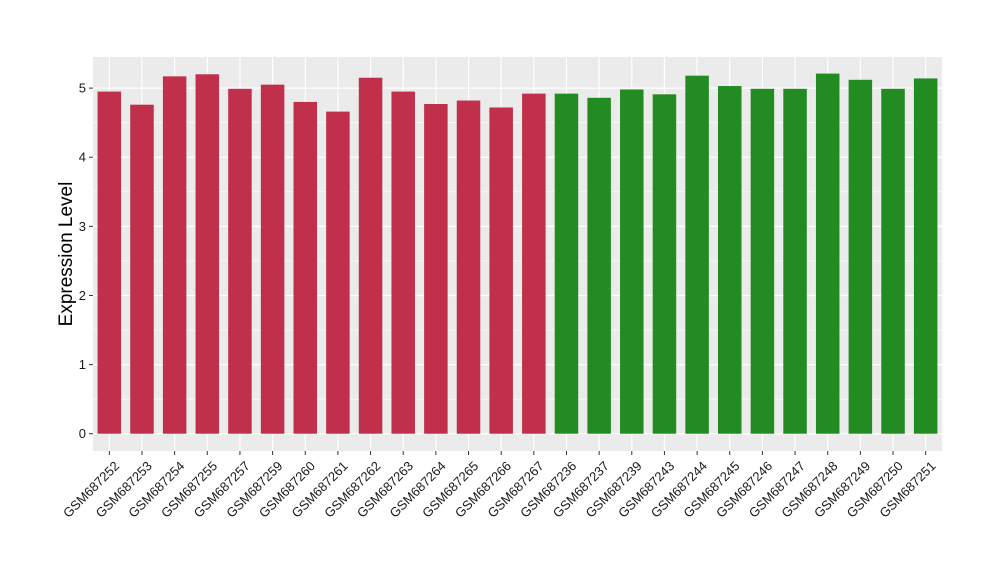  What do you see at coordinates (109, 262) in the screenshot?
I see `bar-GSM687252` at bounding box center [109, 262].